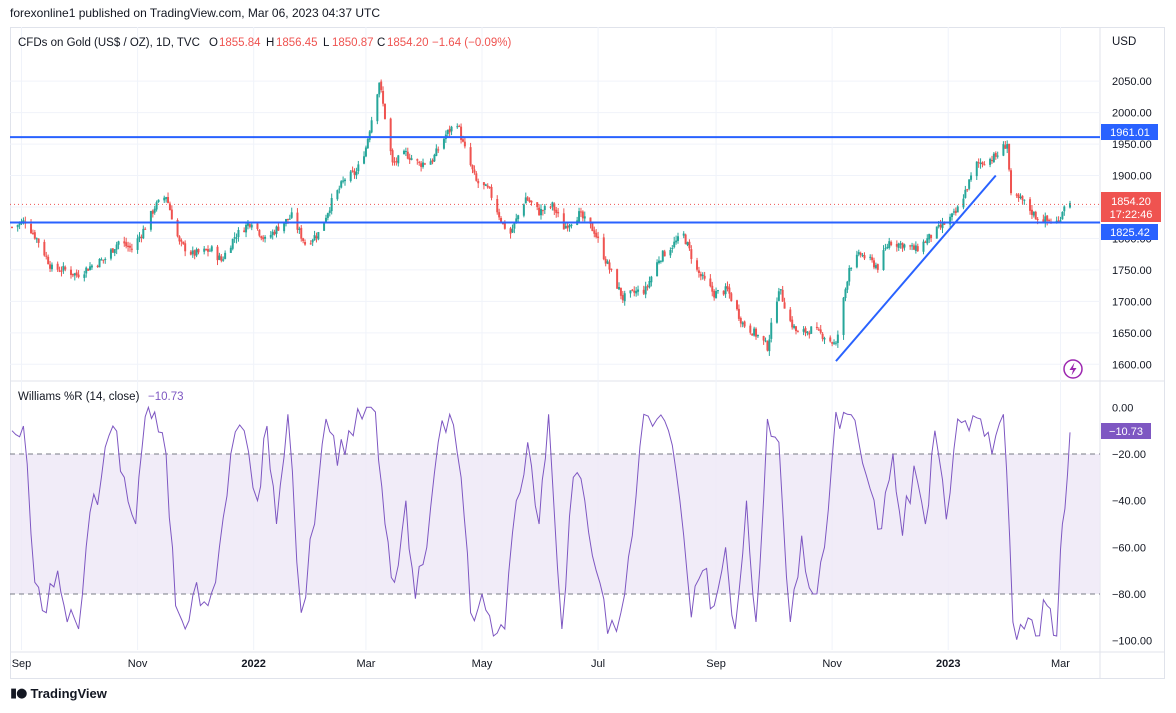 This screenshot has width=1176, height=713. I want to click on price-tick-label: 1650.00, so click(1132, 334).